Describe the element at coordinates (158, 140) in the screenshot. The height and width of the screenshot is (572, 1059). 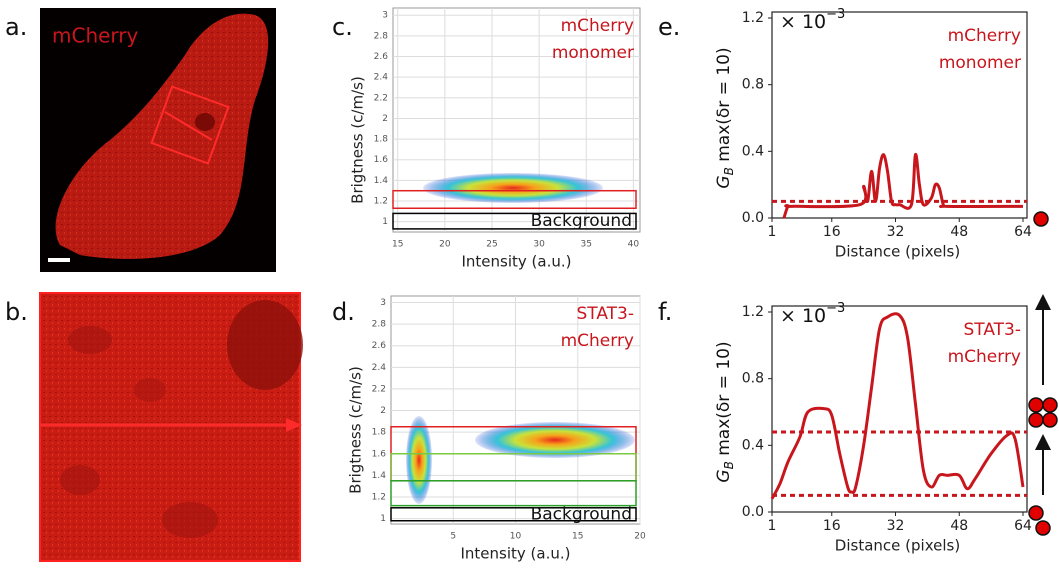
I see `micrograph-a` at that location.